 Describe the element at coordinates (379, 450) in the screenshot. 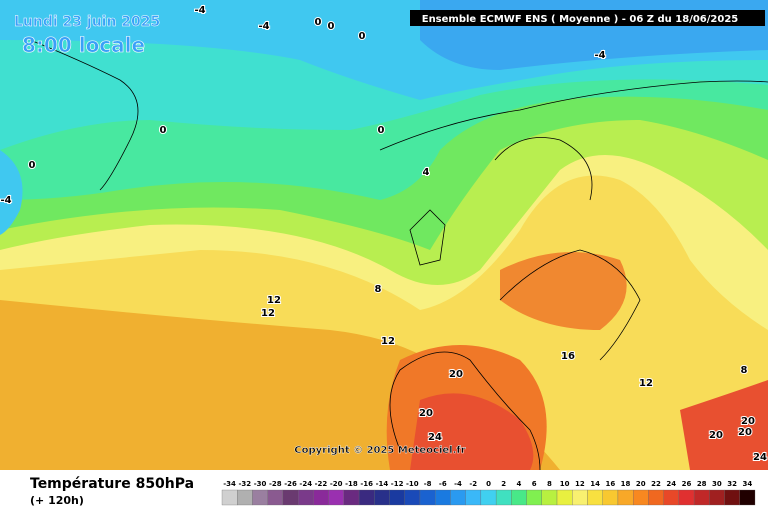

I see `copyright: Copyright © 2025 Meteociel.fr` at that location.